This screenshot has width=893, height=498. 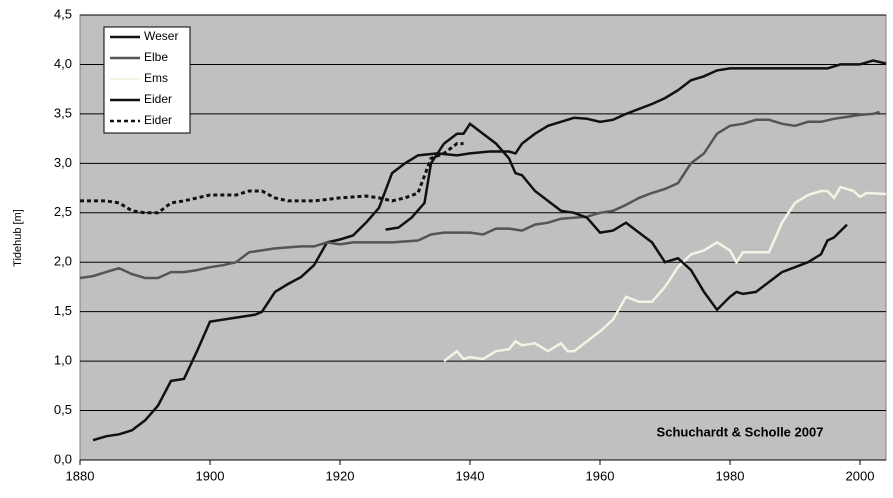 What do you see at coordinates (63, 261) in the screenshot?
I see `y-tick-label: 2,0` at bounding box center [63, 261].